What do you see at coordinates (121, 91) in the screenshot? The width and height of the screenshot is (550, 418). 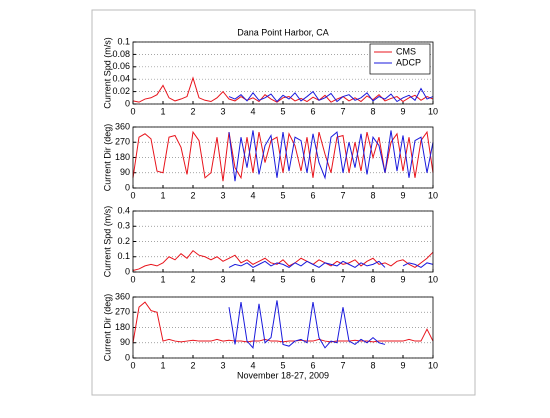 I see `y-tick-label: 0.02` at bounding box center [121, 91].